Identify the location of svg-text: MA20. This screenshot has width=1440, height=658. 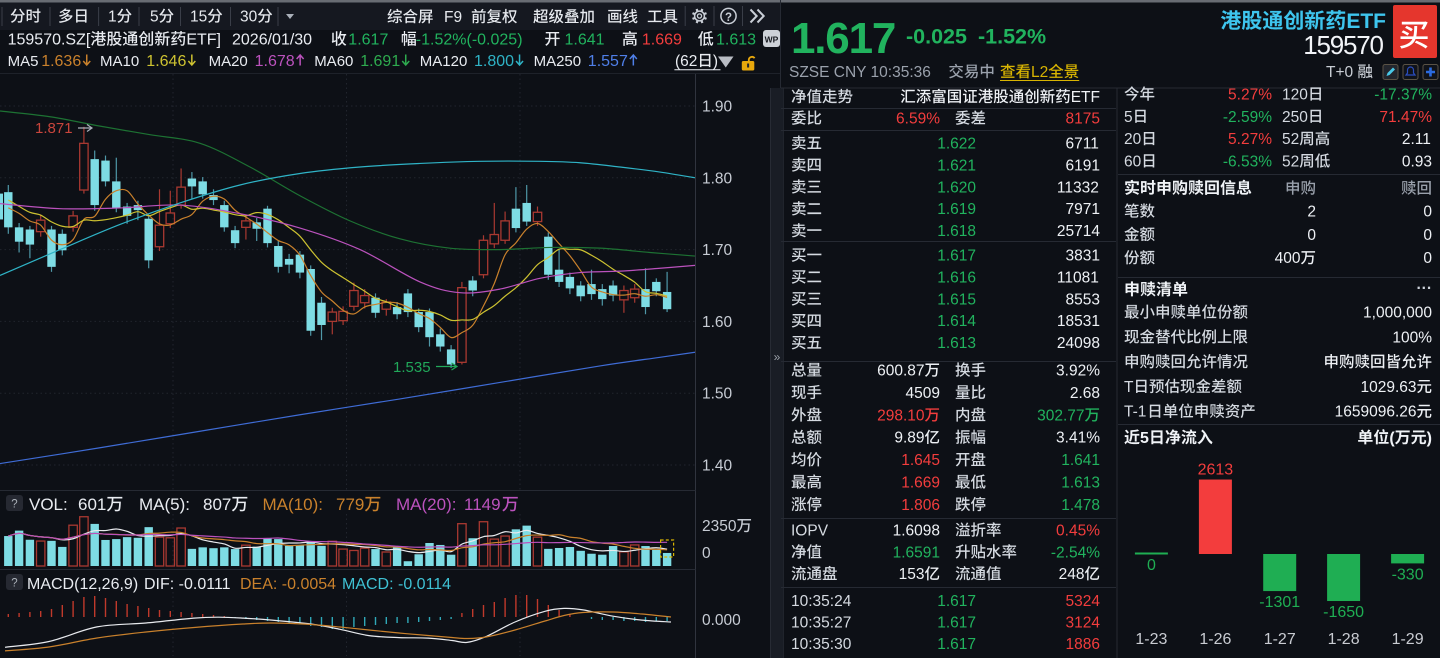
(228, 61).